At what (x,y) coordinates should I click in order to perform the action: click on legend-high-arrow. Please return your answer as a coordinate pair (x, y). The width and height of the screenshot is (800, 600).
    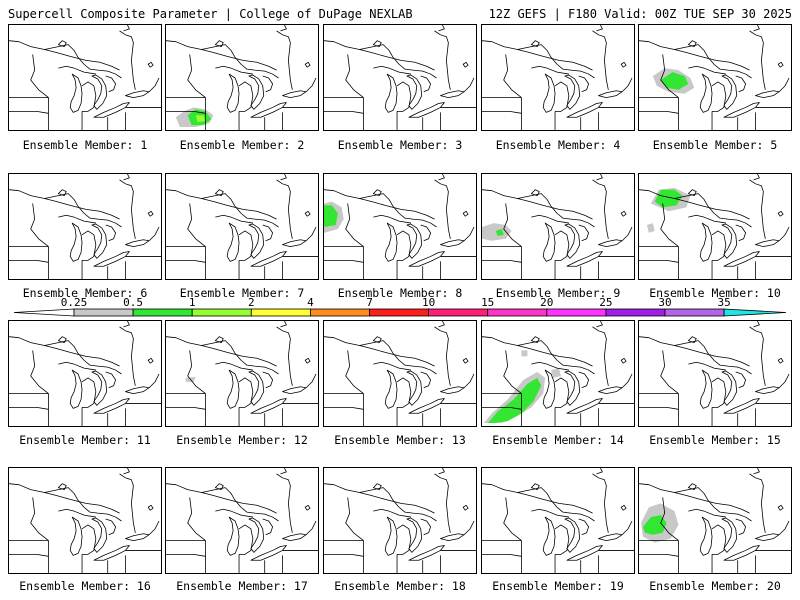
    Looking at the image, I should click on (755, 312).